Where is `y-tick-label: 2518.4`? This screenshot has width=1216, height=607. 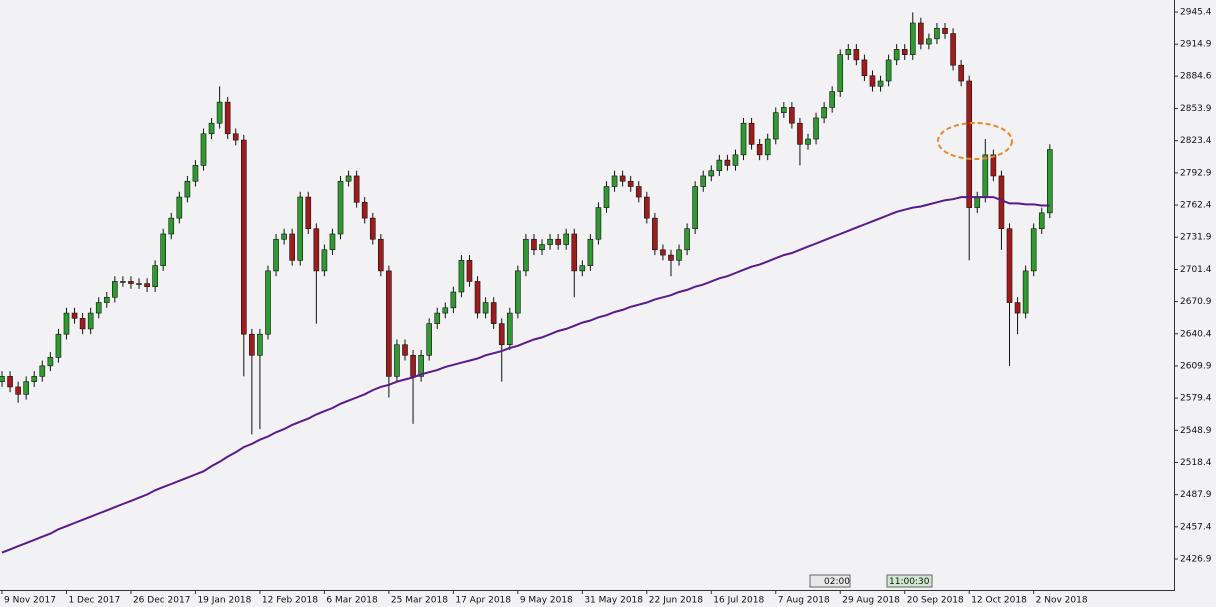
y-tick-label: 2518.4 is located at coordinates (1196, 463).